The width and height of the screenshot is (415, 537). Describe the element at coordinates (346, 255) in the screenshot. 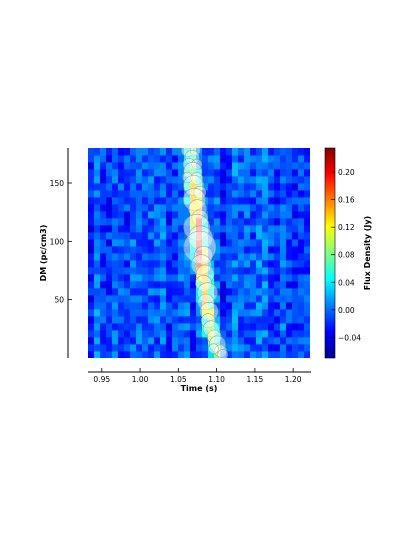

I see `colorbar-tick-label: 0.08` at that location.